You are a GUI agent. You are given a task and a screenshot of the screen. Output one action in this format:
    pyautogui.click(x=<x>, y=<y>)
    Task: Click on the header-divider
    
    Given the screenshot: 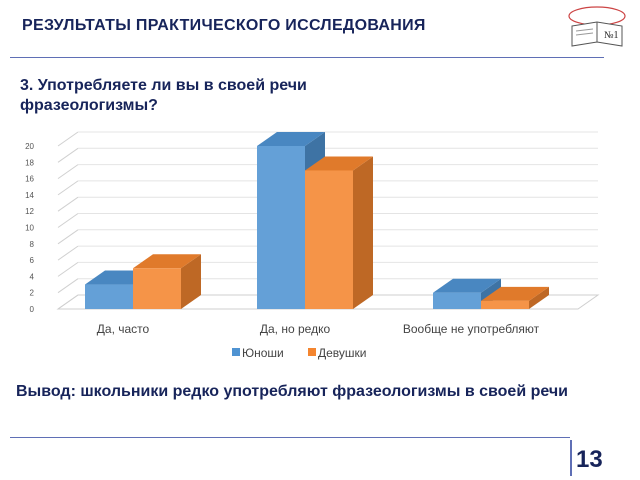 What is the action you would take?
    pyautogui.click(x=307, y=57)
    